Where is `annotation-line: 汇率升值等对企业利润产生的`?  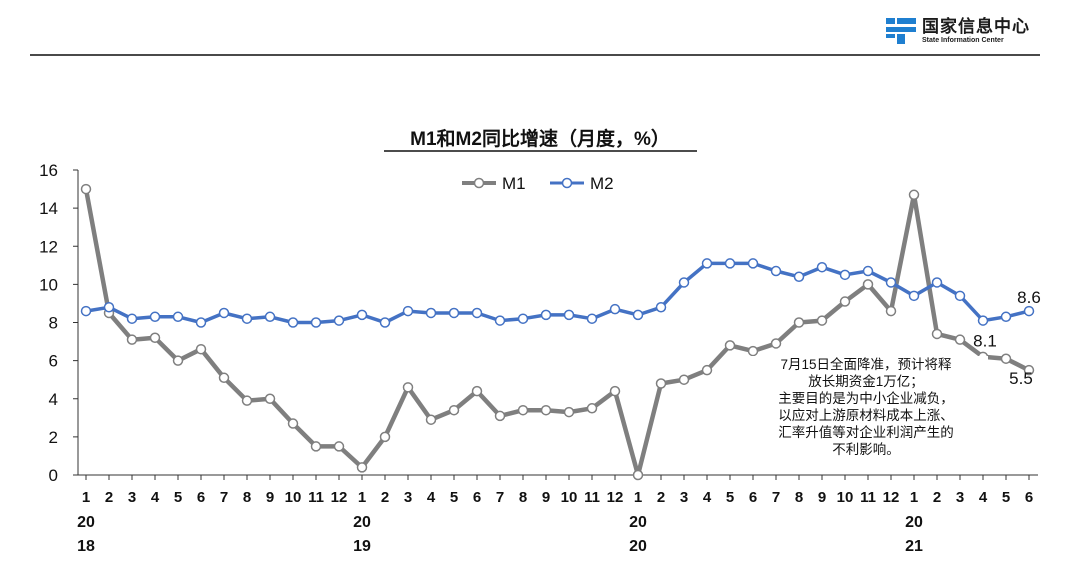 annotation-line: 汇率升值等对企业利润产生的 is located at coordinates (866, 432).